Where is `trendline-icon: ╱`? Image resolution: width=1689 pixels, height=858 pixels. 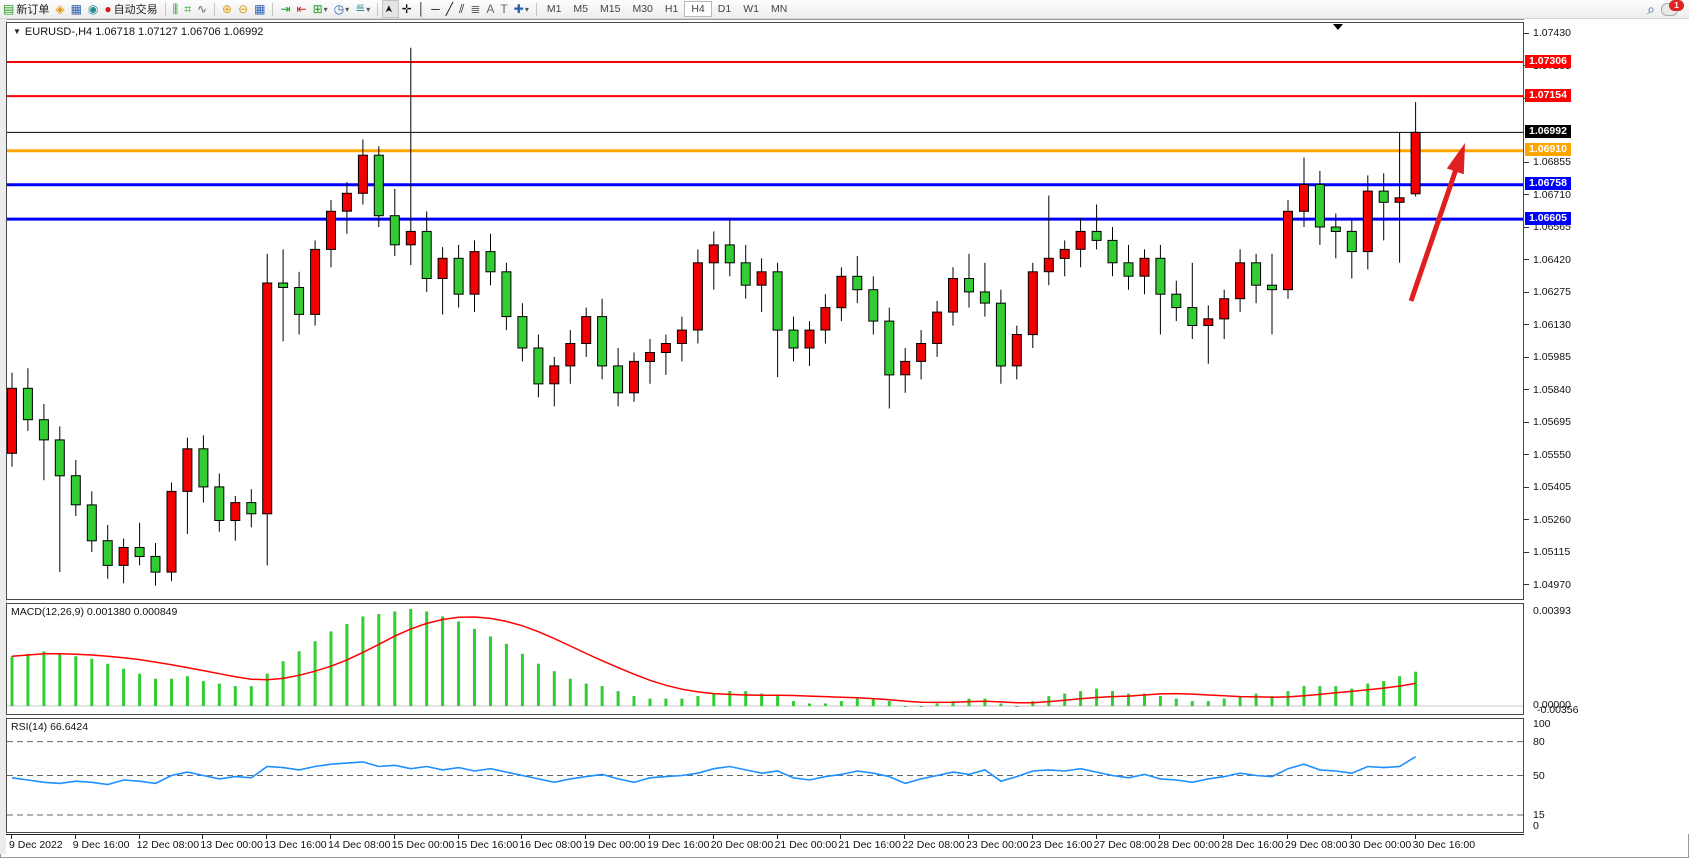
trendline-icon: ╱ is located at coordinates (449, 9).